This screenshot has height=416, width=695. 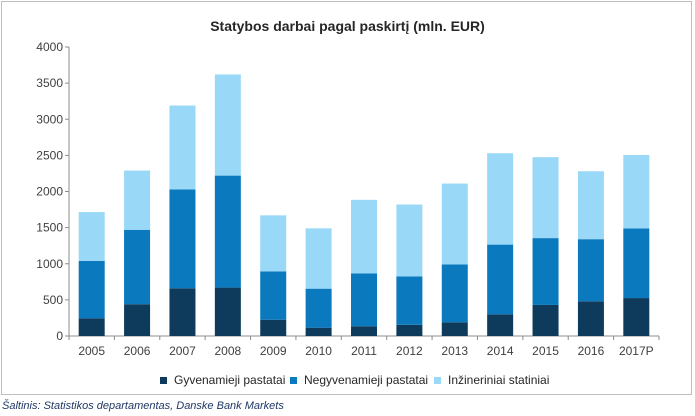 What do you see at coordinates (91, 289) in the screenshot?
I see `bar-negyvenamieji-2005` at bounding box center [91, 289].